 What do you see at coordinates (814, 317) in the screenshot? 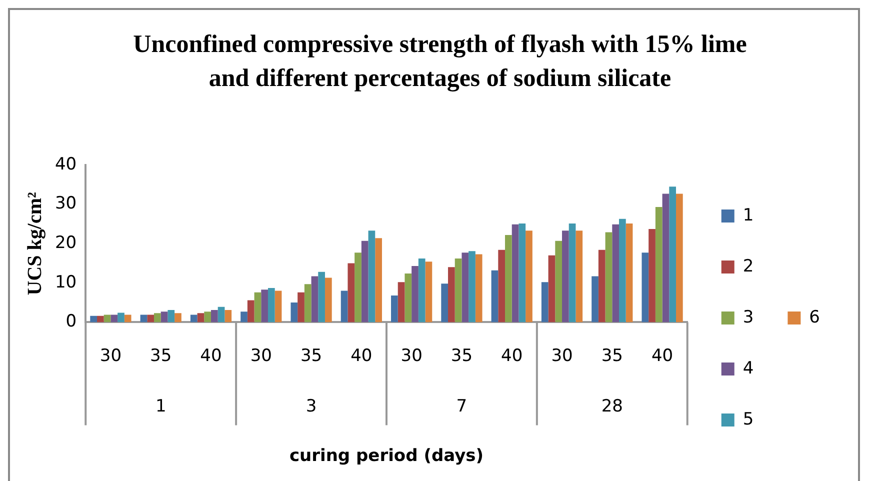
I see `legend-label: 6` at bounding box center [814, 317].